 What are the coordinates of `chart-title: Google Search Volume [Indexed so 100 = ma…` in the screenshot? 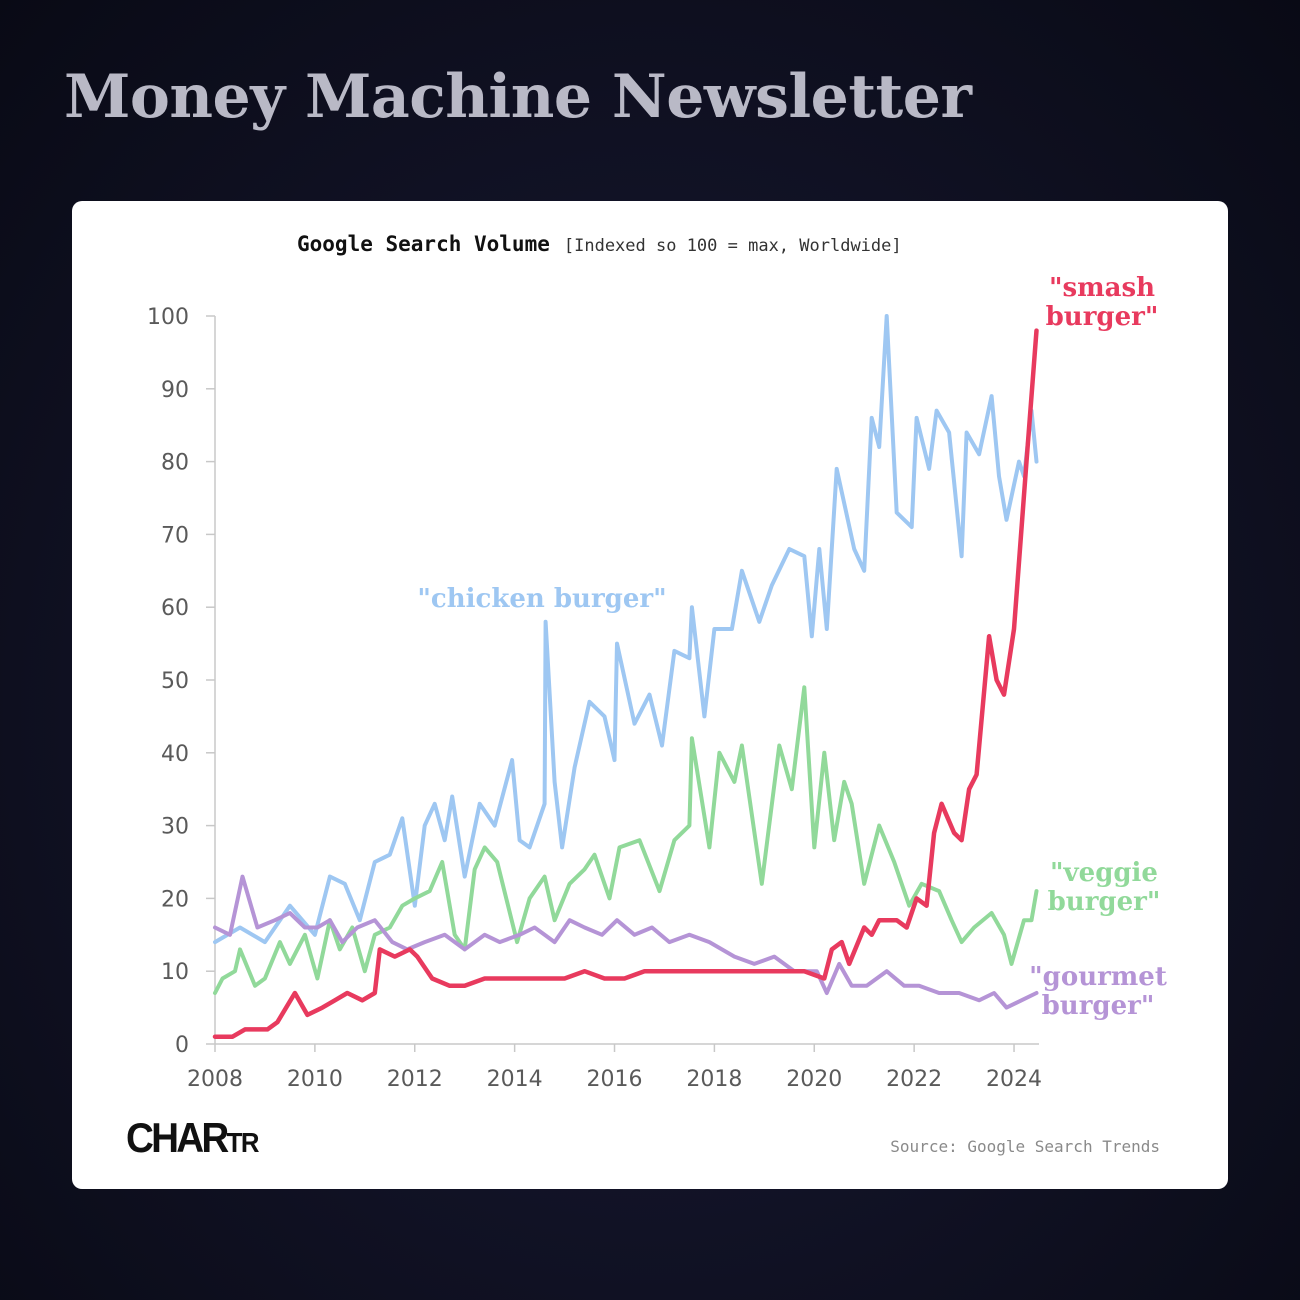 It's located at (599, 244).